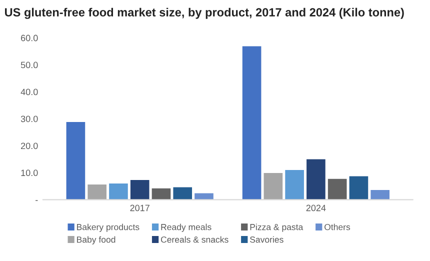 The width and height of the screenshot is (430, 261). What do you see at coordinates (96, 240) in the screenshot?
I see `legend-label: Baby food` at bounding box center [96, 240].